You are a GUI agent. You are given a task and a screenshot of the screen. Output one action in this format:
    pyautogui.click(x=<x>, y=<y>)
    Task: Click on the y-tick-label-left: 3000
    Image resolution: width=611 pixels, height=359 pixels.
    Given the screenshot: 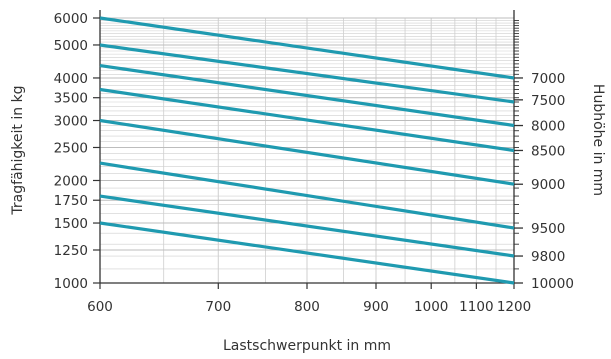 What is the action you would take?
    pyautogui.click(x=71, y=122)
    